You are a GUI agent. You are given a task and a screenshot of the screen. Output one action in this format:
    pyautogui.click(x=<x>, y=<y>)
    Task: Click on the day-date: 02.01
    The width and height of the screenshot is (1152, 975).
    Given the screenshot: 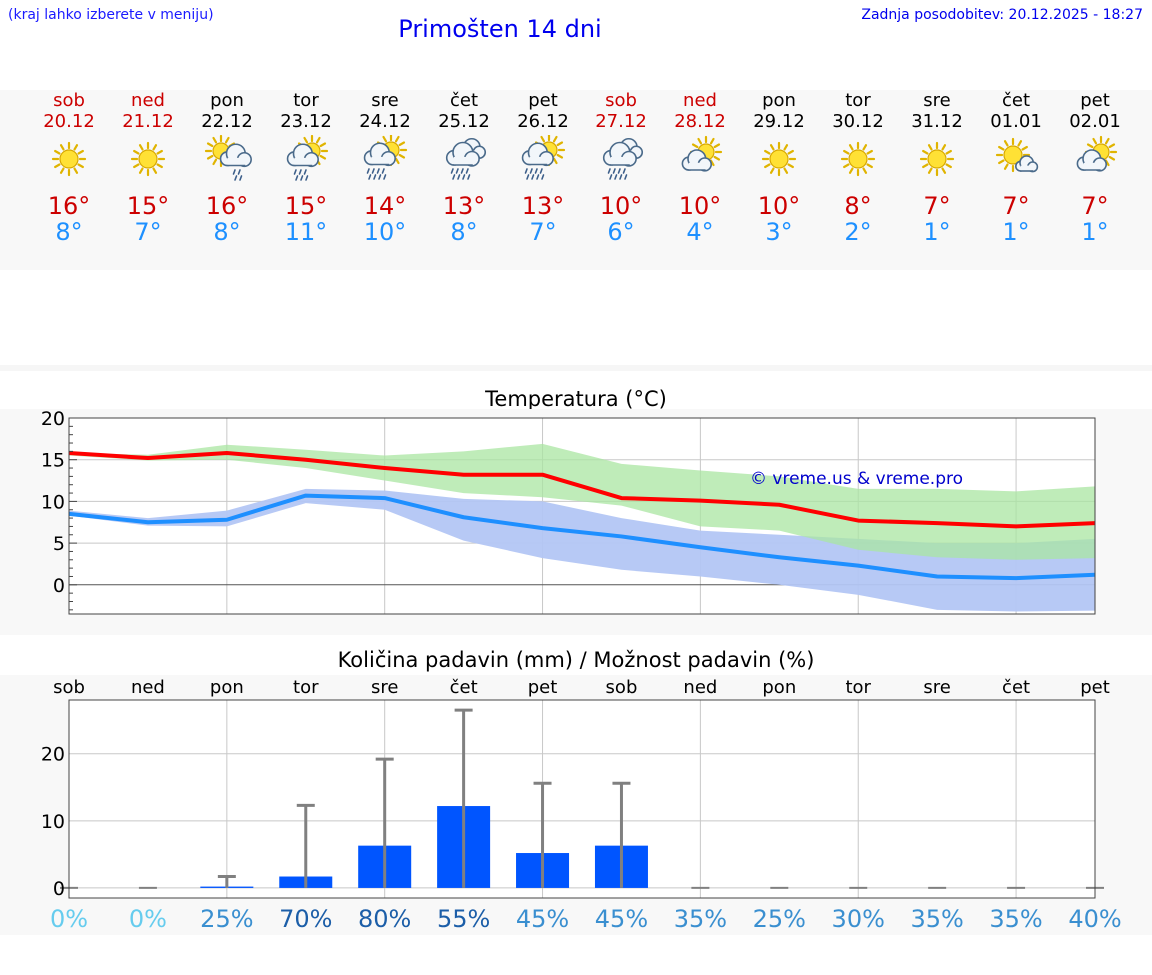 What is the action you would take?
    pyautogui.click(x=1095, y=121)
    